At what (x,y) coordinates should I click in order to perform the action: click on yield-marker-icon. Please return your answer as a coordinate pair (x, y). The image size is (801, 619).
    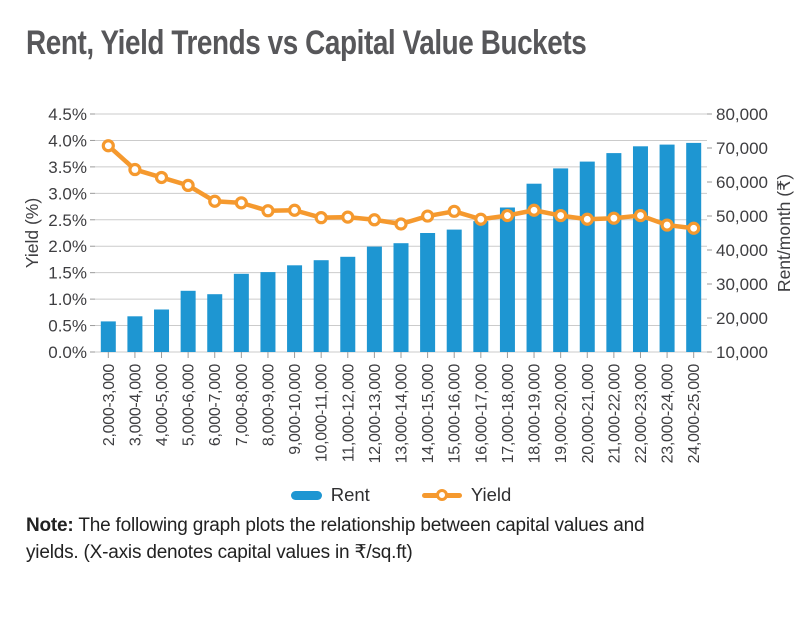
    Looking at the image, I should click on (441, 495).